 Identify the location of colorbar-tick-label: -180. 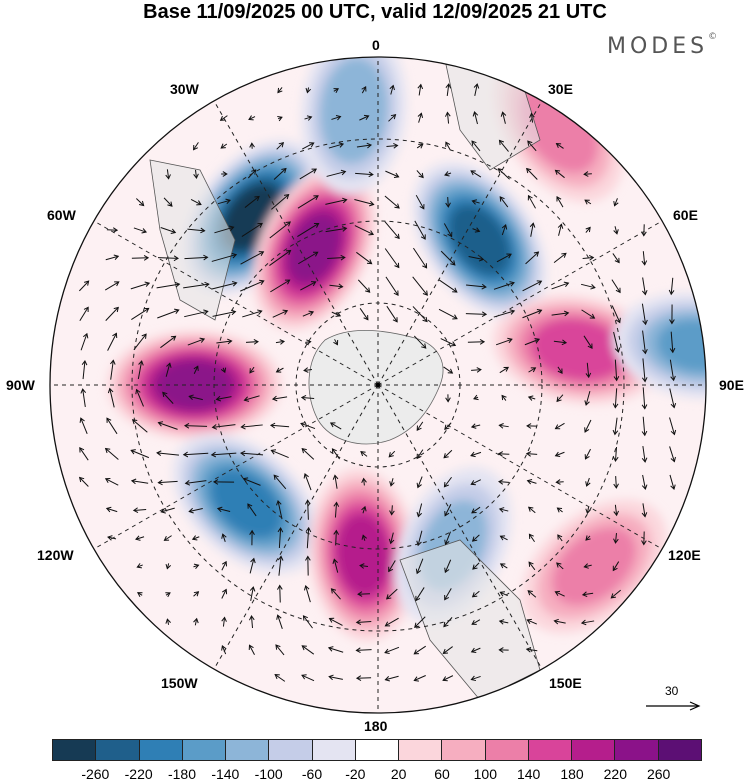
(182, 774).